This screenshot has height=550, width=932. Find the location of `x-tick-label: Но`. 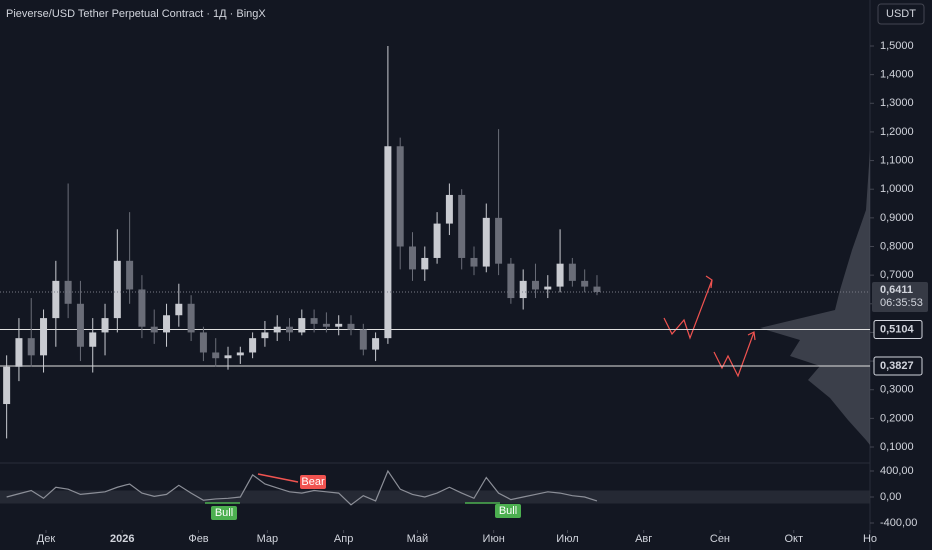

x-tick-label: Но is located at coordinates (870, 539).